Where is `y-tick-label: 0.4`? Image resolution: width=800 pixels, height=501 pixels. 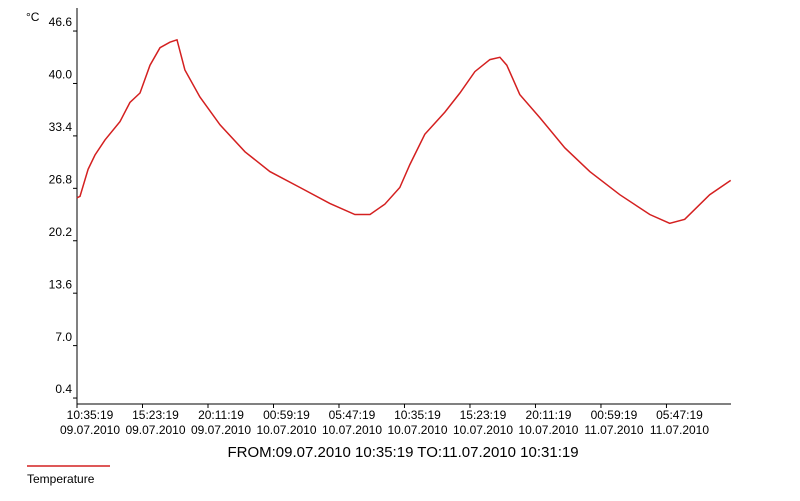 y-tick-label: 0.4 is located at coordinates (63, 389).